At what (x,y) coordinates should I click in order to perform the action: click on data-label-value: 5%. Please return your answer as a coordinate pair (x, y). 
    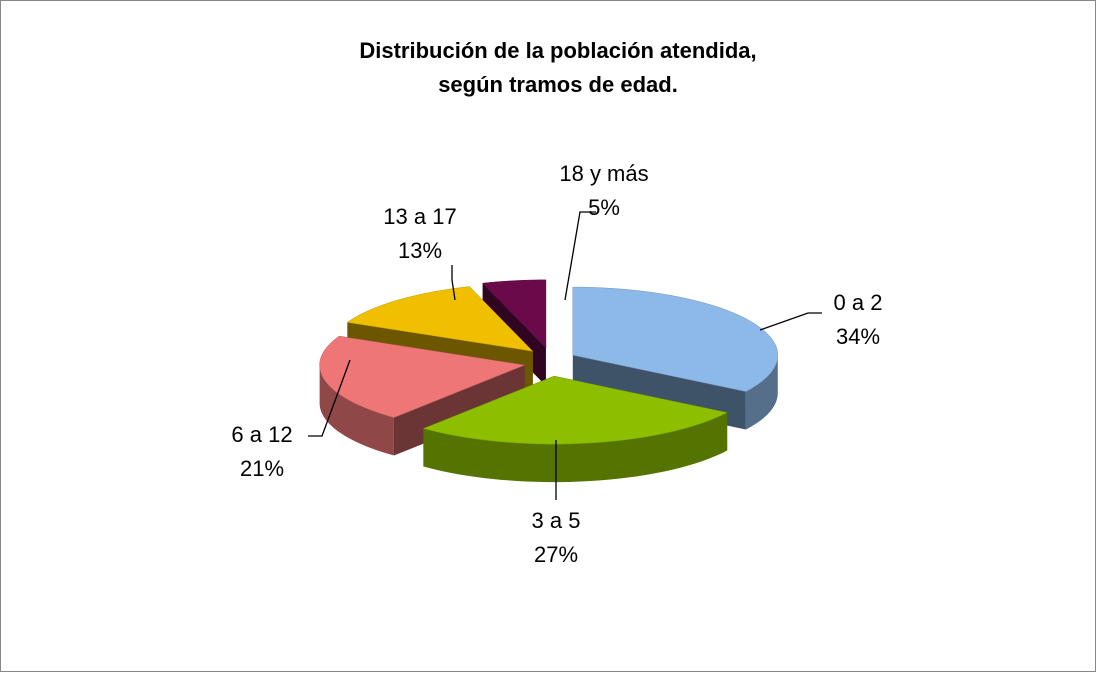
    Looking at the image, I should click on (604, 207).